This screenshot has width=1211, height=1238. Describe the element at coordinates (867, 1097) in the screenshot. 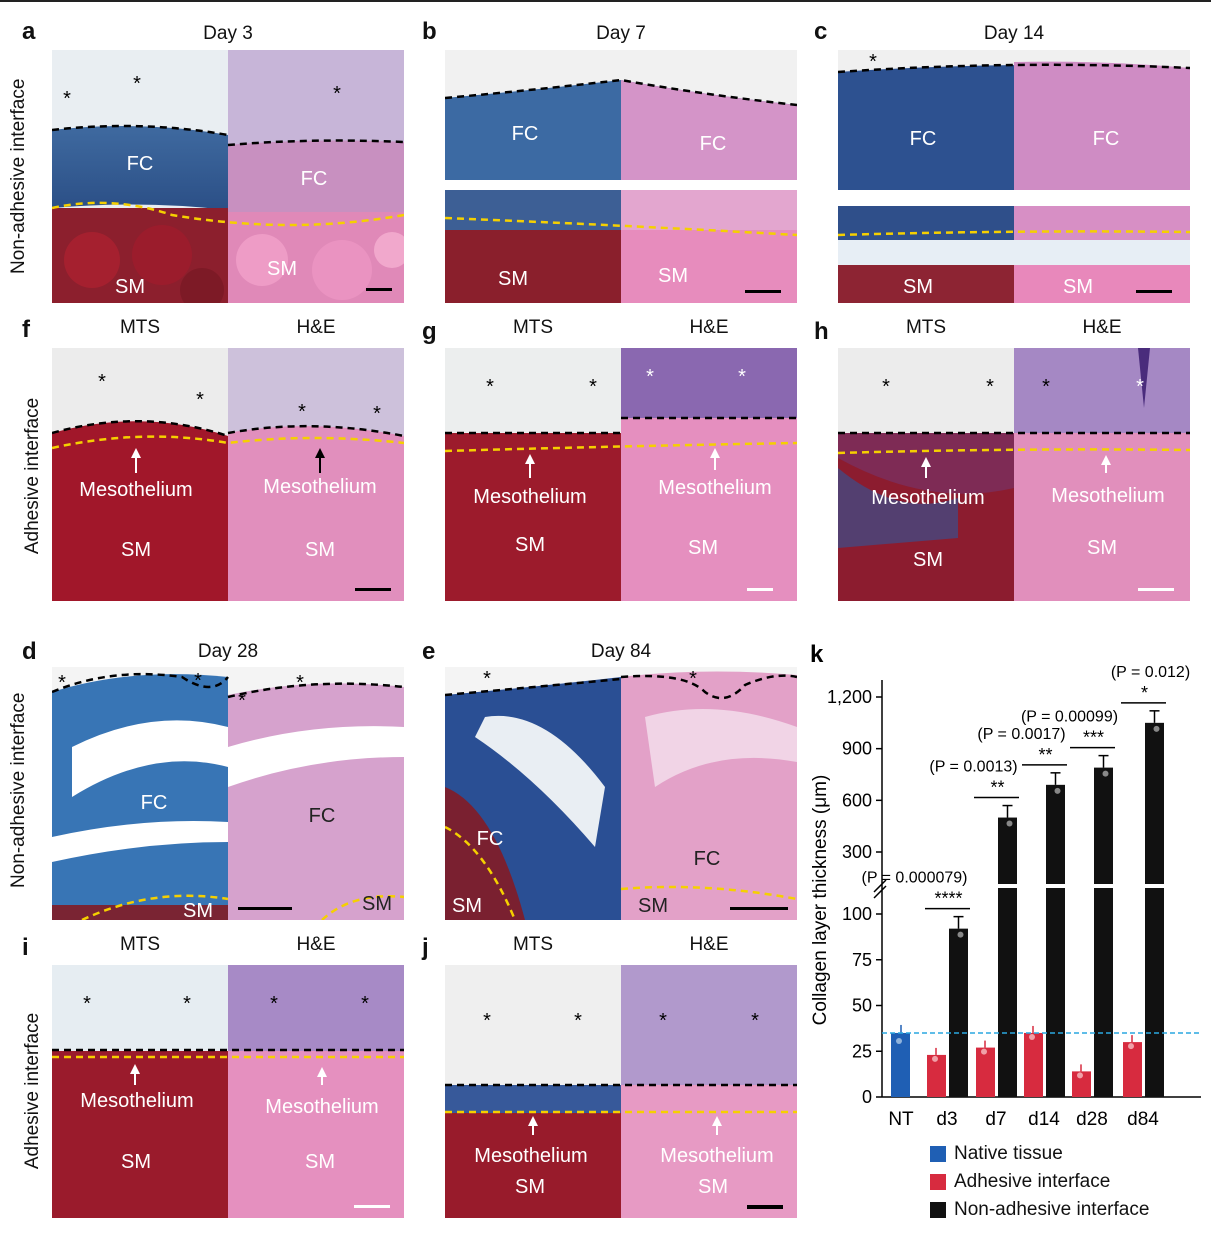

I see `y-tick-label: 0` at that location.